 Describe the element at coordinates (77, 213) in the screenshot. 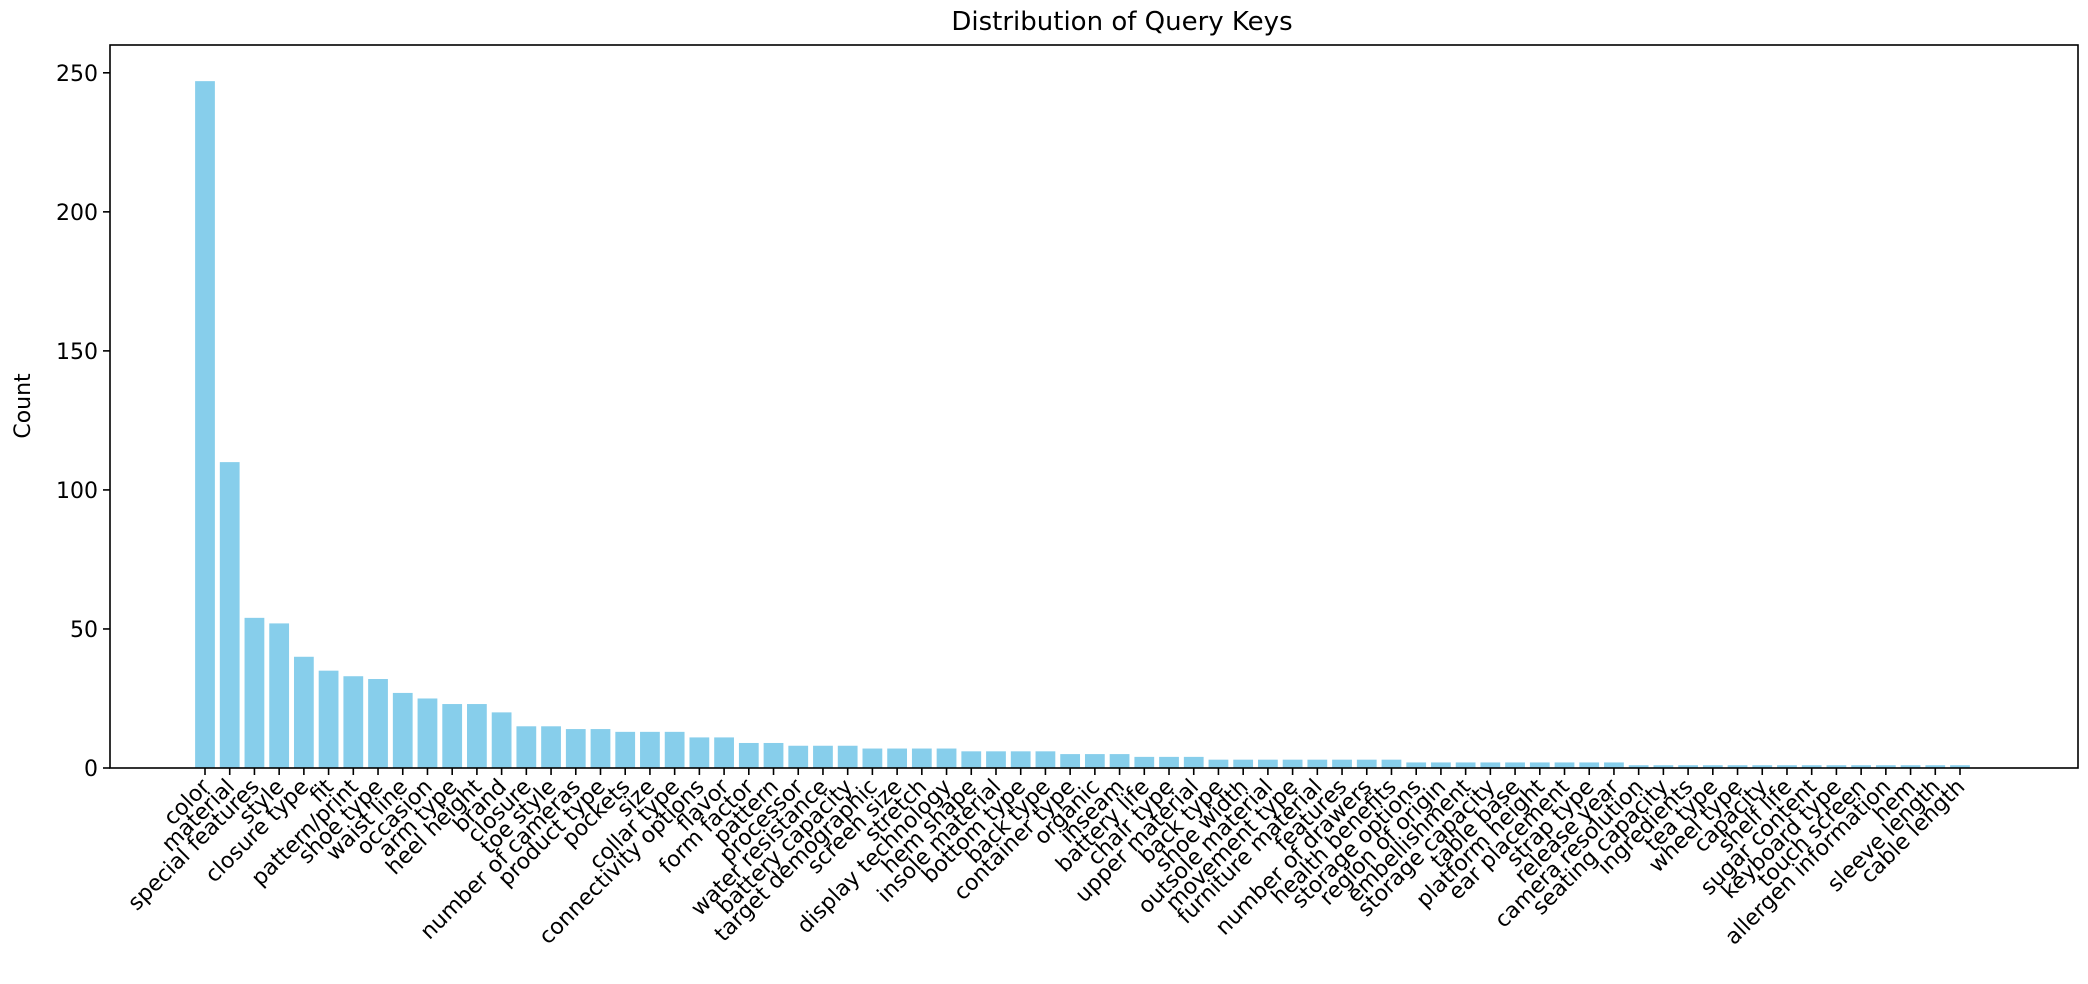

I see `y-tick-label: 200` at that location.